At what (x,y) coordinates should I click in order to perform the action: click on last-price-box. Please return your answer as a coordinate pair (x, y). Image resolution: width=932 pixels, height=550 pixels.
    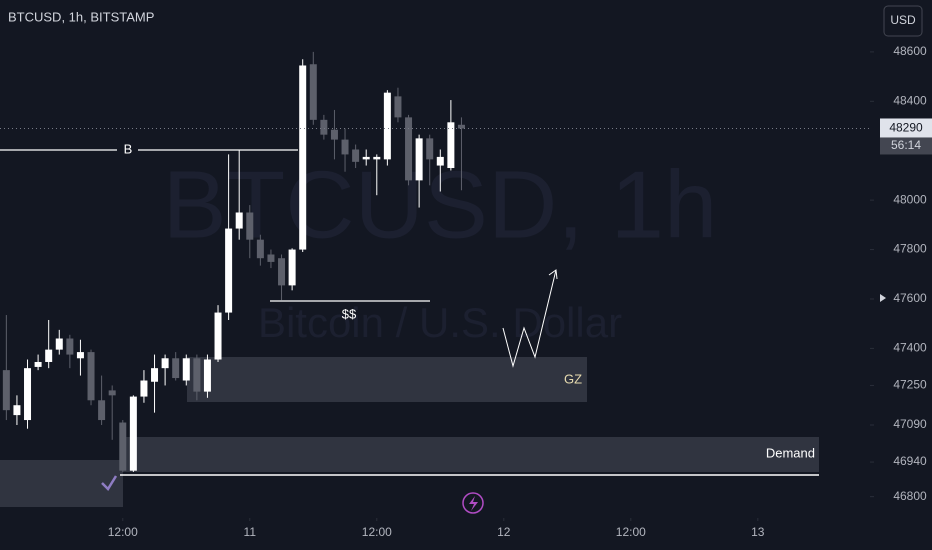
    Looking at the image, I should click on (906, 128).